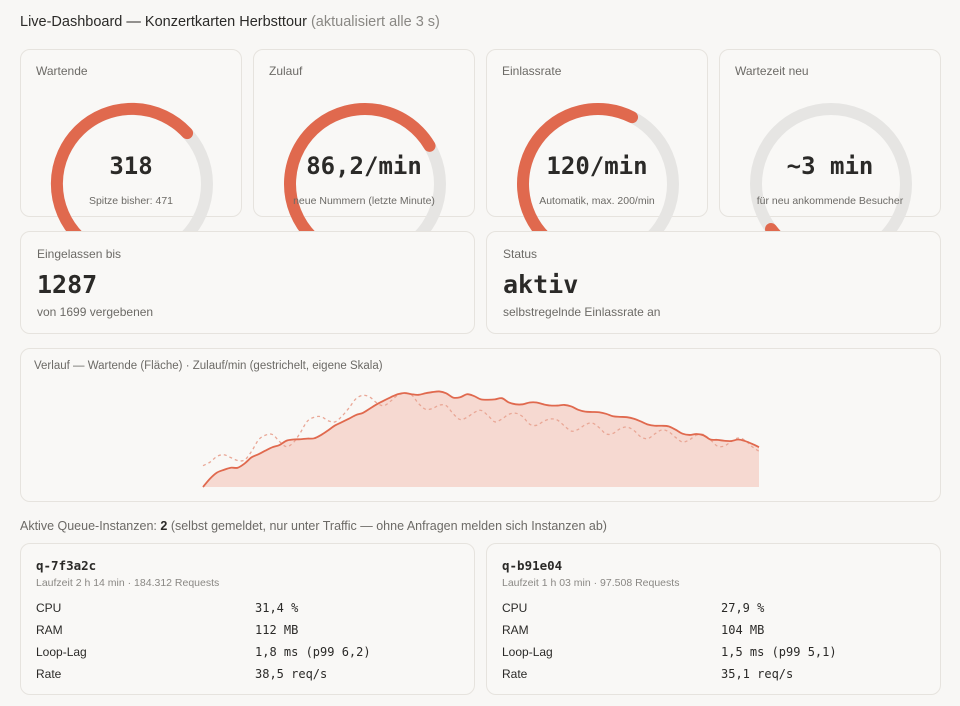 This screenshot has width=960, height=706. I want to click on metric-value: 1,8 ms (p99 6,2), so click(313, 652).